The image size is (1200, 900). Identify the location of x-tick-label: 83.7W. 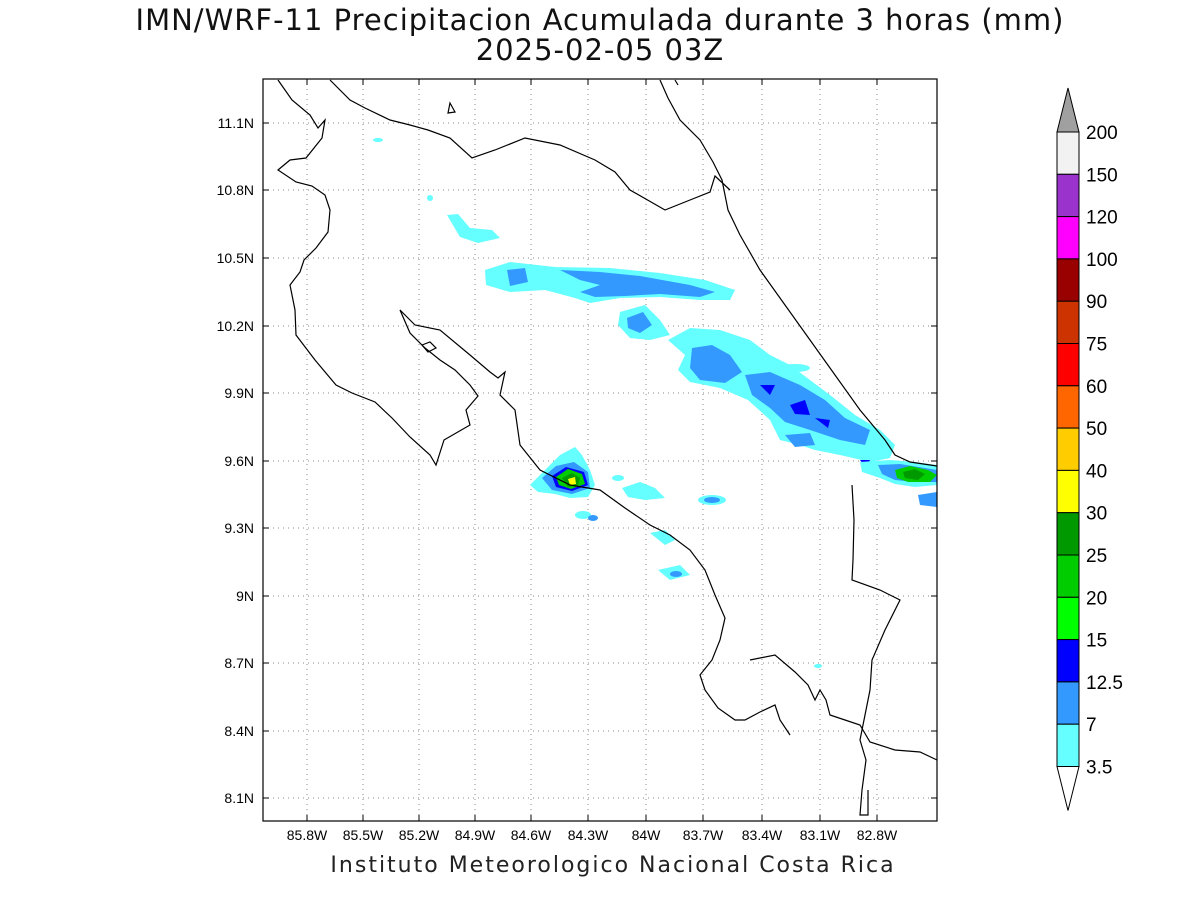
(703, 835).